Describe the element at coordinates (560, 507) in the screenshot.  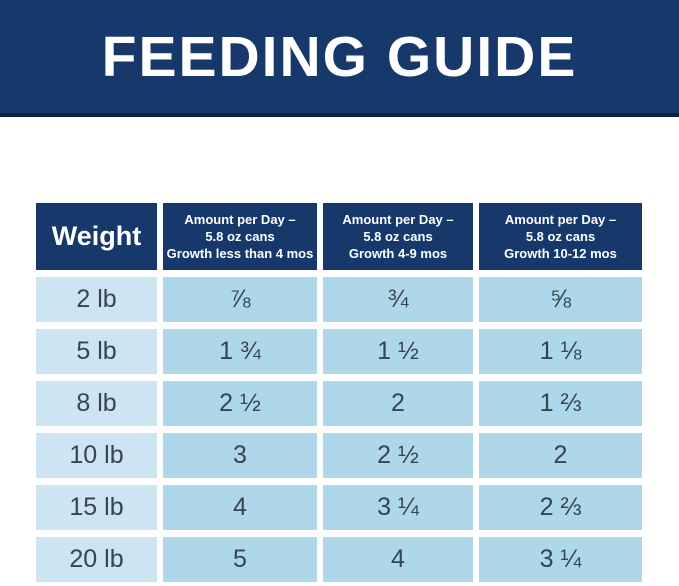
I see `amount-cell: 2 ⅔` at that location.